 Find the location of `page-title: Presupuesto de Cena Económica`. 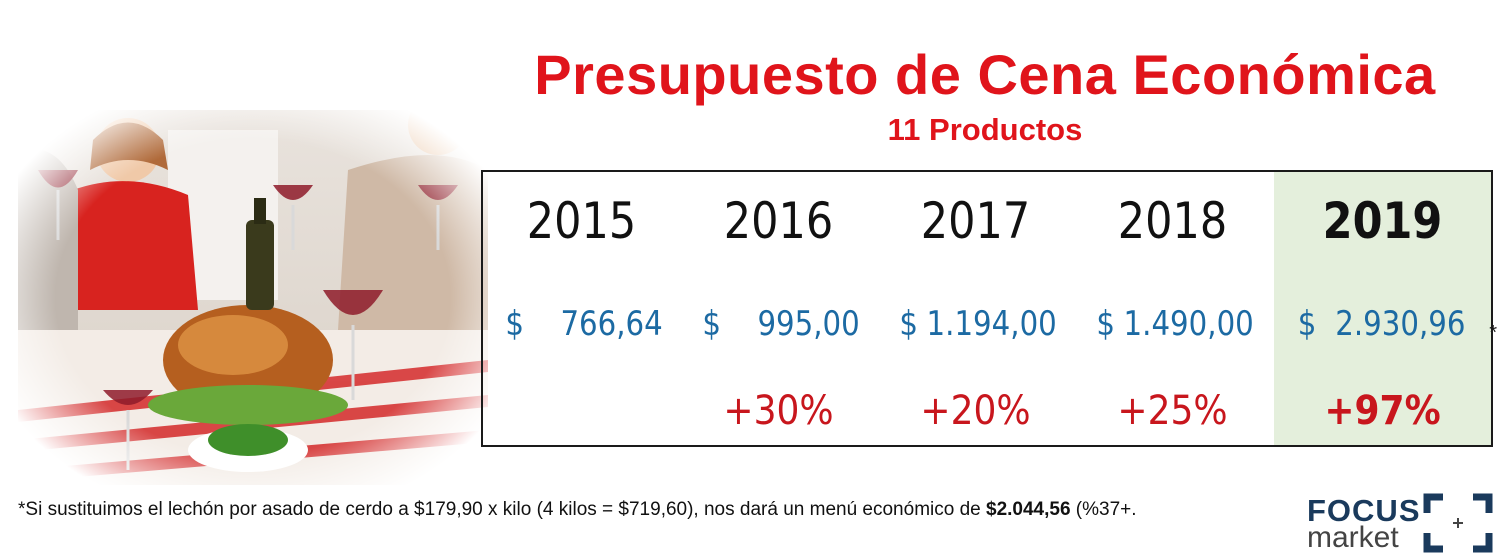

page-title: Presupuesto de Cena Económica is located at coordinates (985, 74).